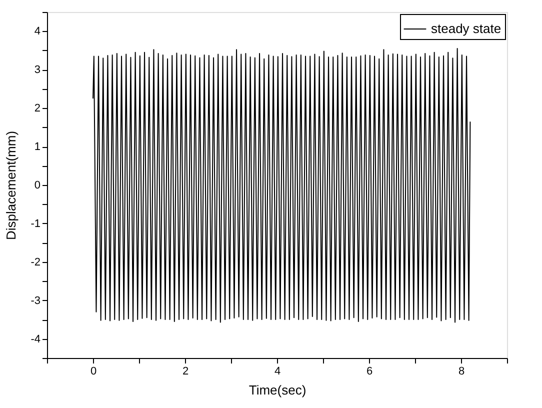  What do you see at coordinates (369, 372) in the screenshot?
I see `x-tick-label: 6` at bounding box center [369, 372].